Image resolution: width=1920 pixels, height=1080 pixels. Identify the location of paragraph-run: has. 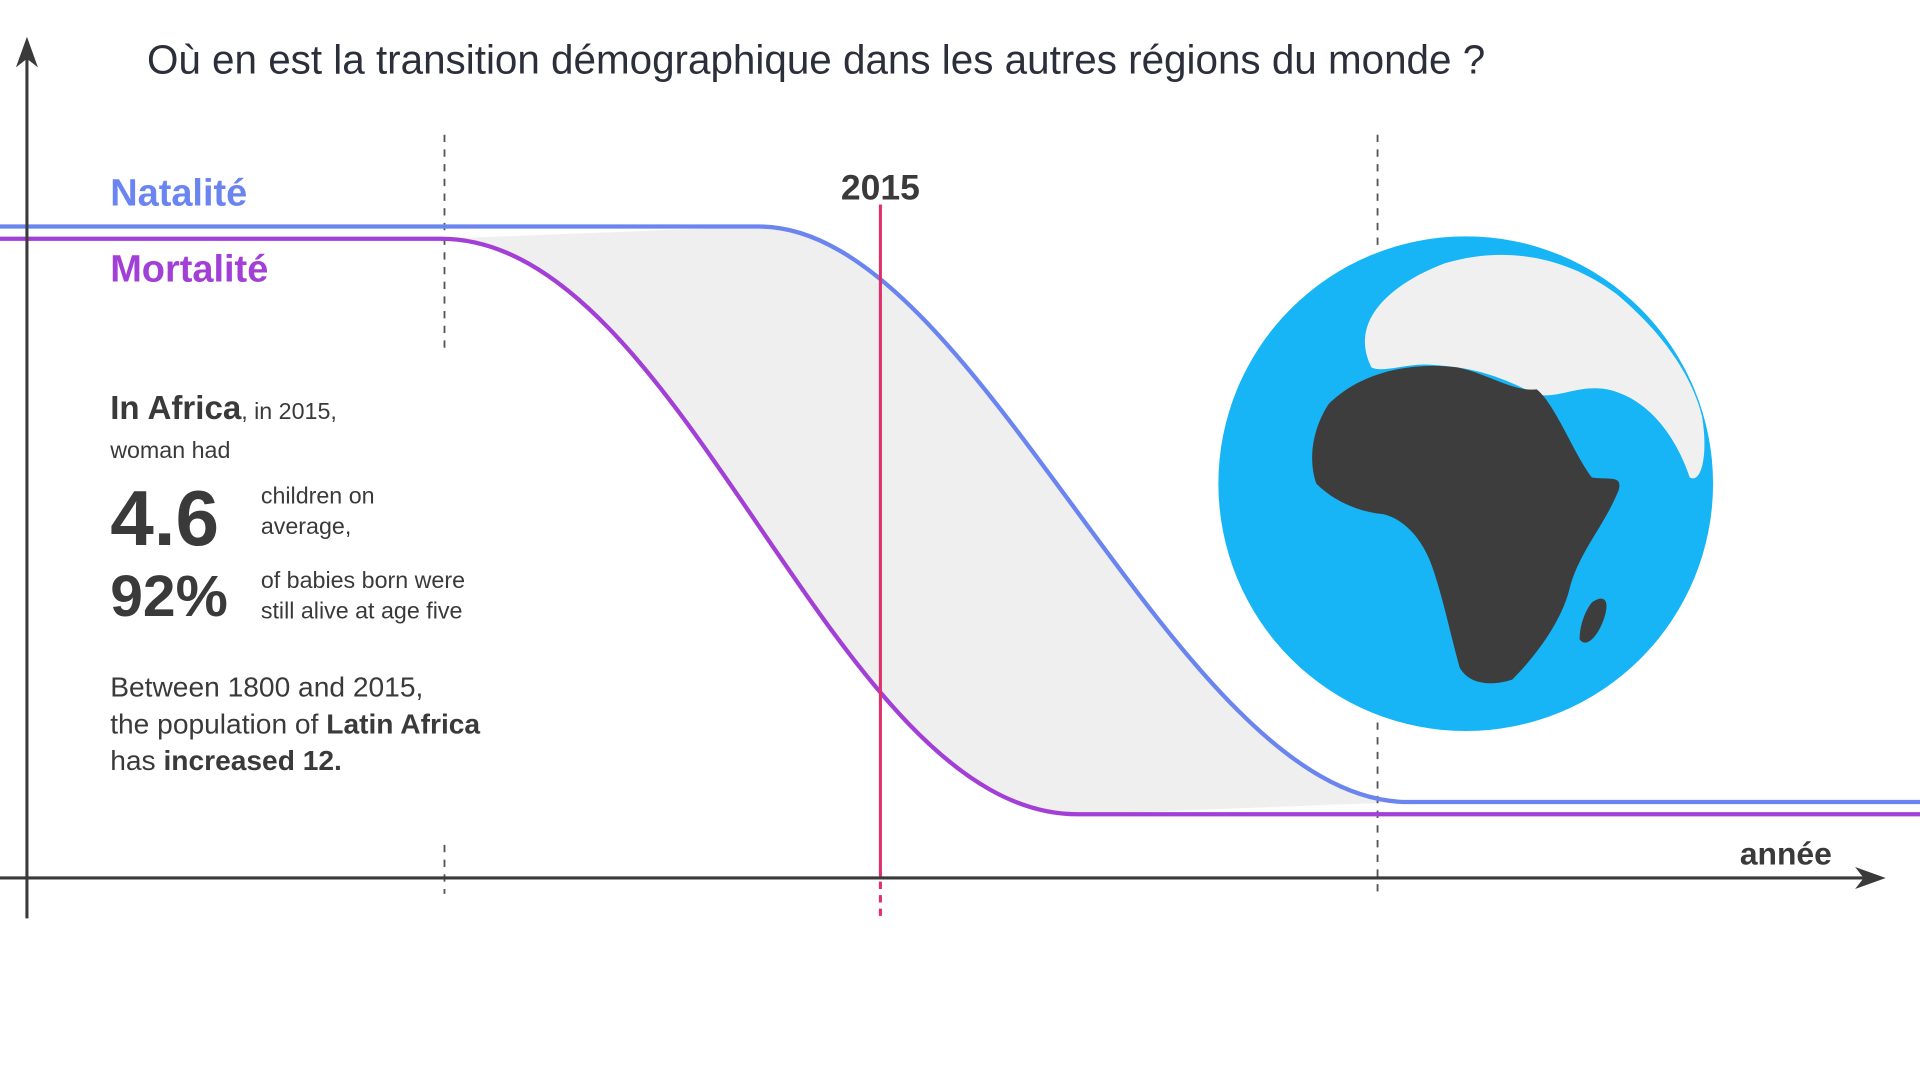
(136, 760).